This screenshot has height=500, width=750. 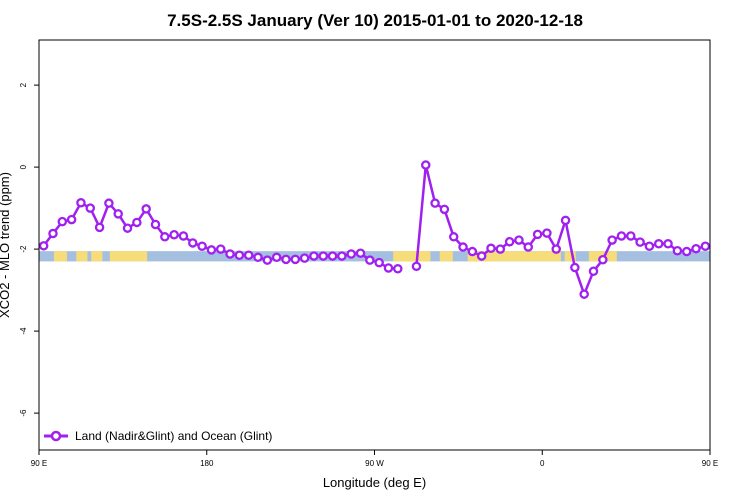 What do you see at coordinates (23, 84) in the screenshot?
I see `y-tick-label: 2` at bounding box center [23, 84].